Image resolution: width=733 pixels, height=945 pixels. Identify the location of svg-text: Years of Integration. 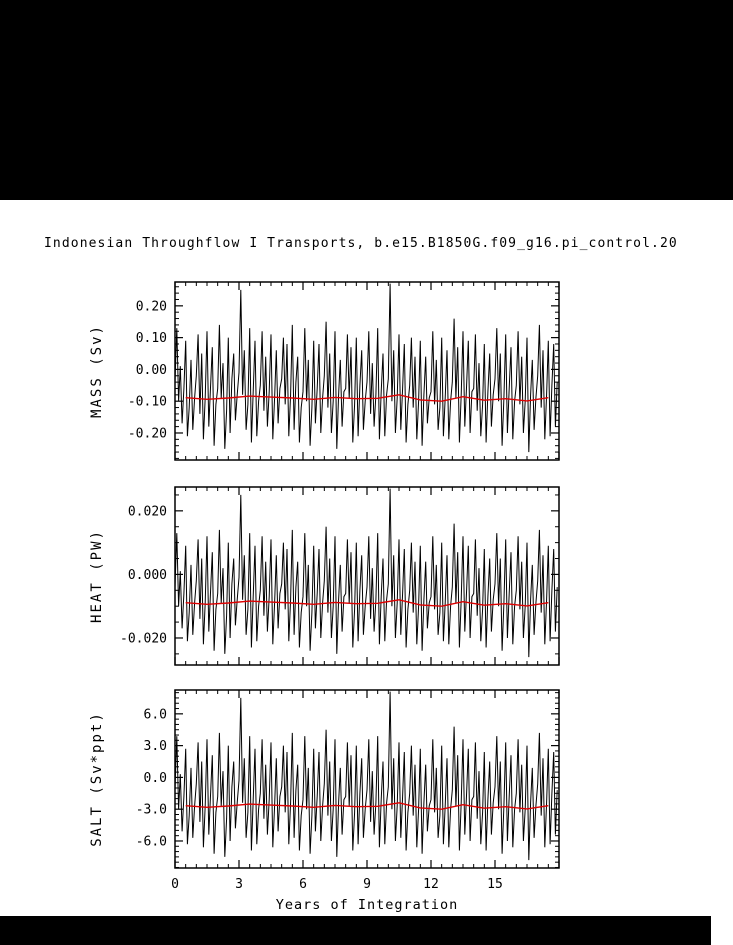
(367, 905).